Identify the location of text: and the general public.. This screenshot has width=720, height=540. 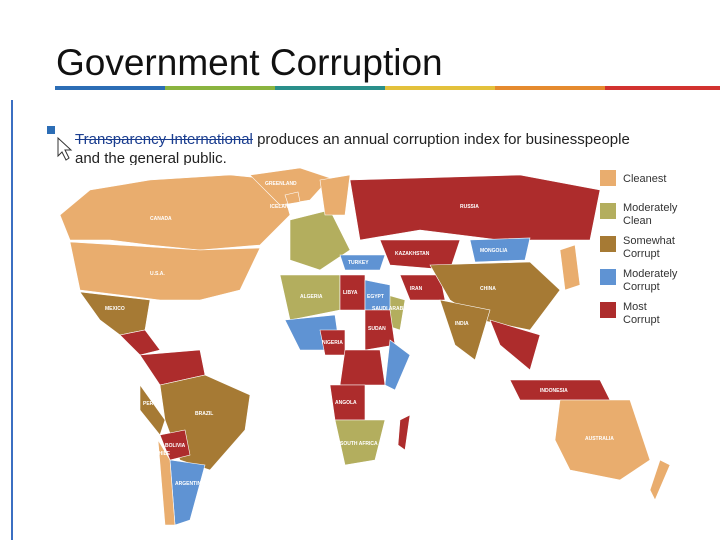
(151, 158).